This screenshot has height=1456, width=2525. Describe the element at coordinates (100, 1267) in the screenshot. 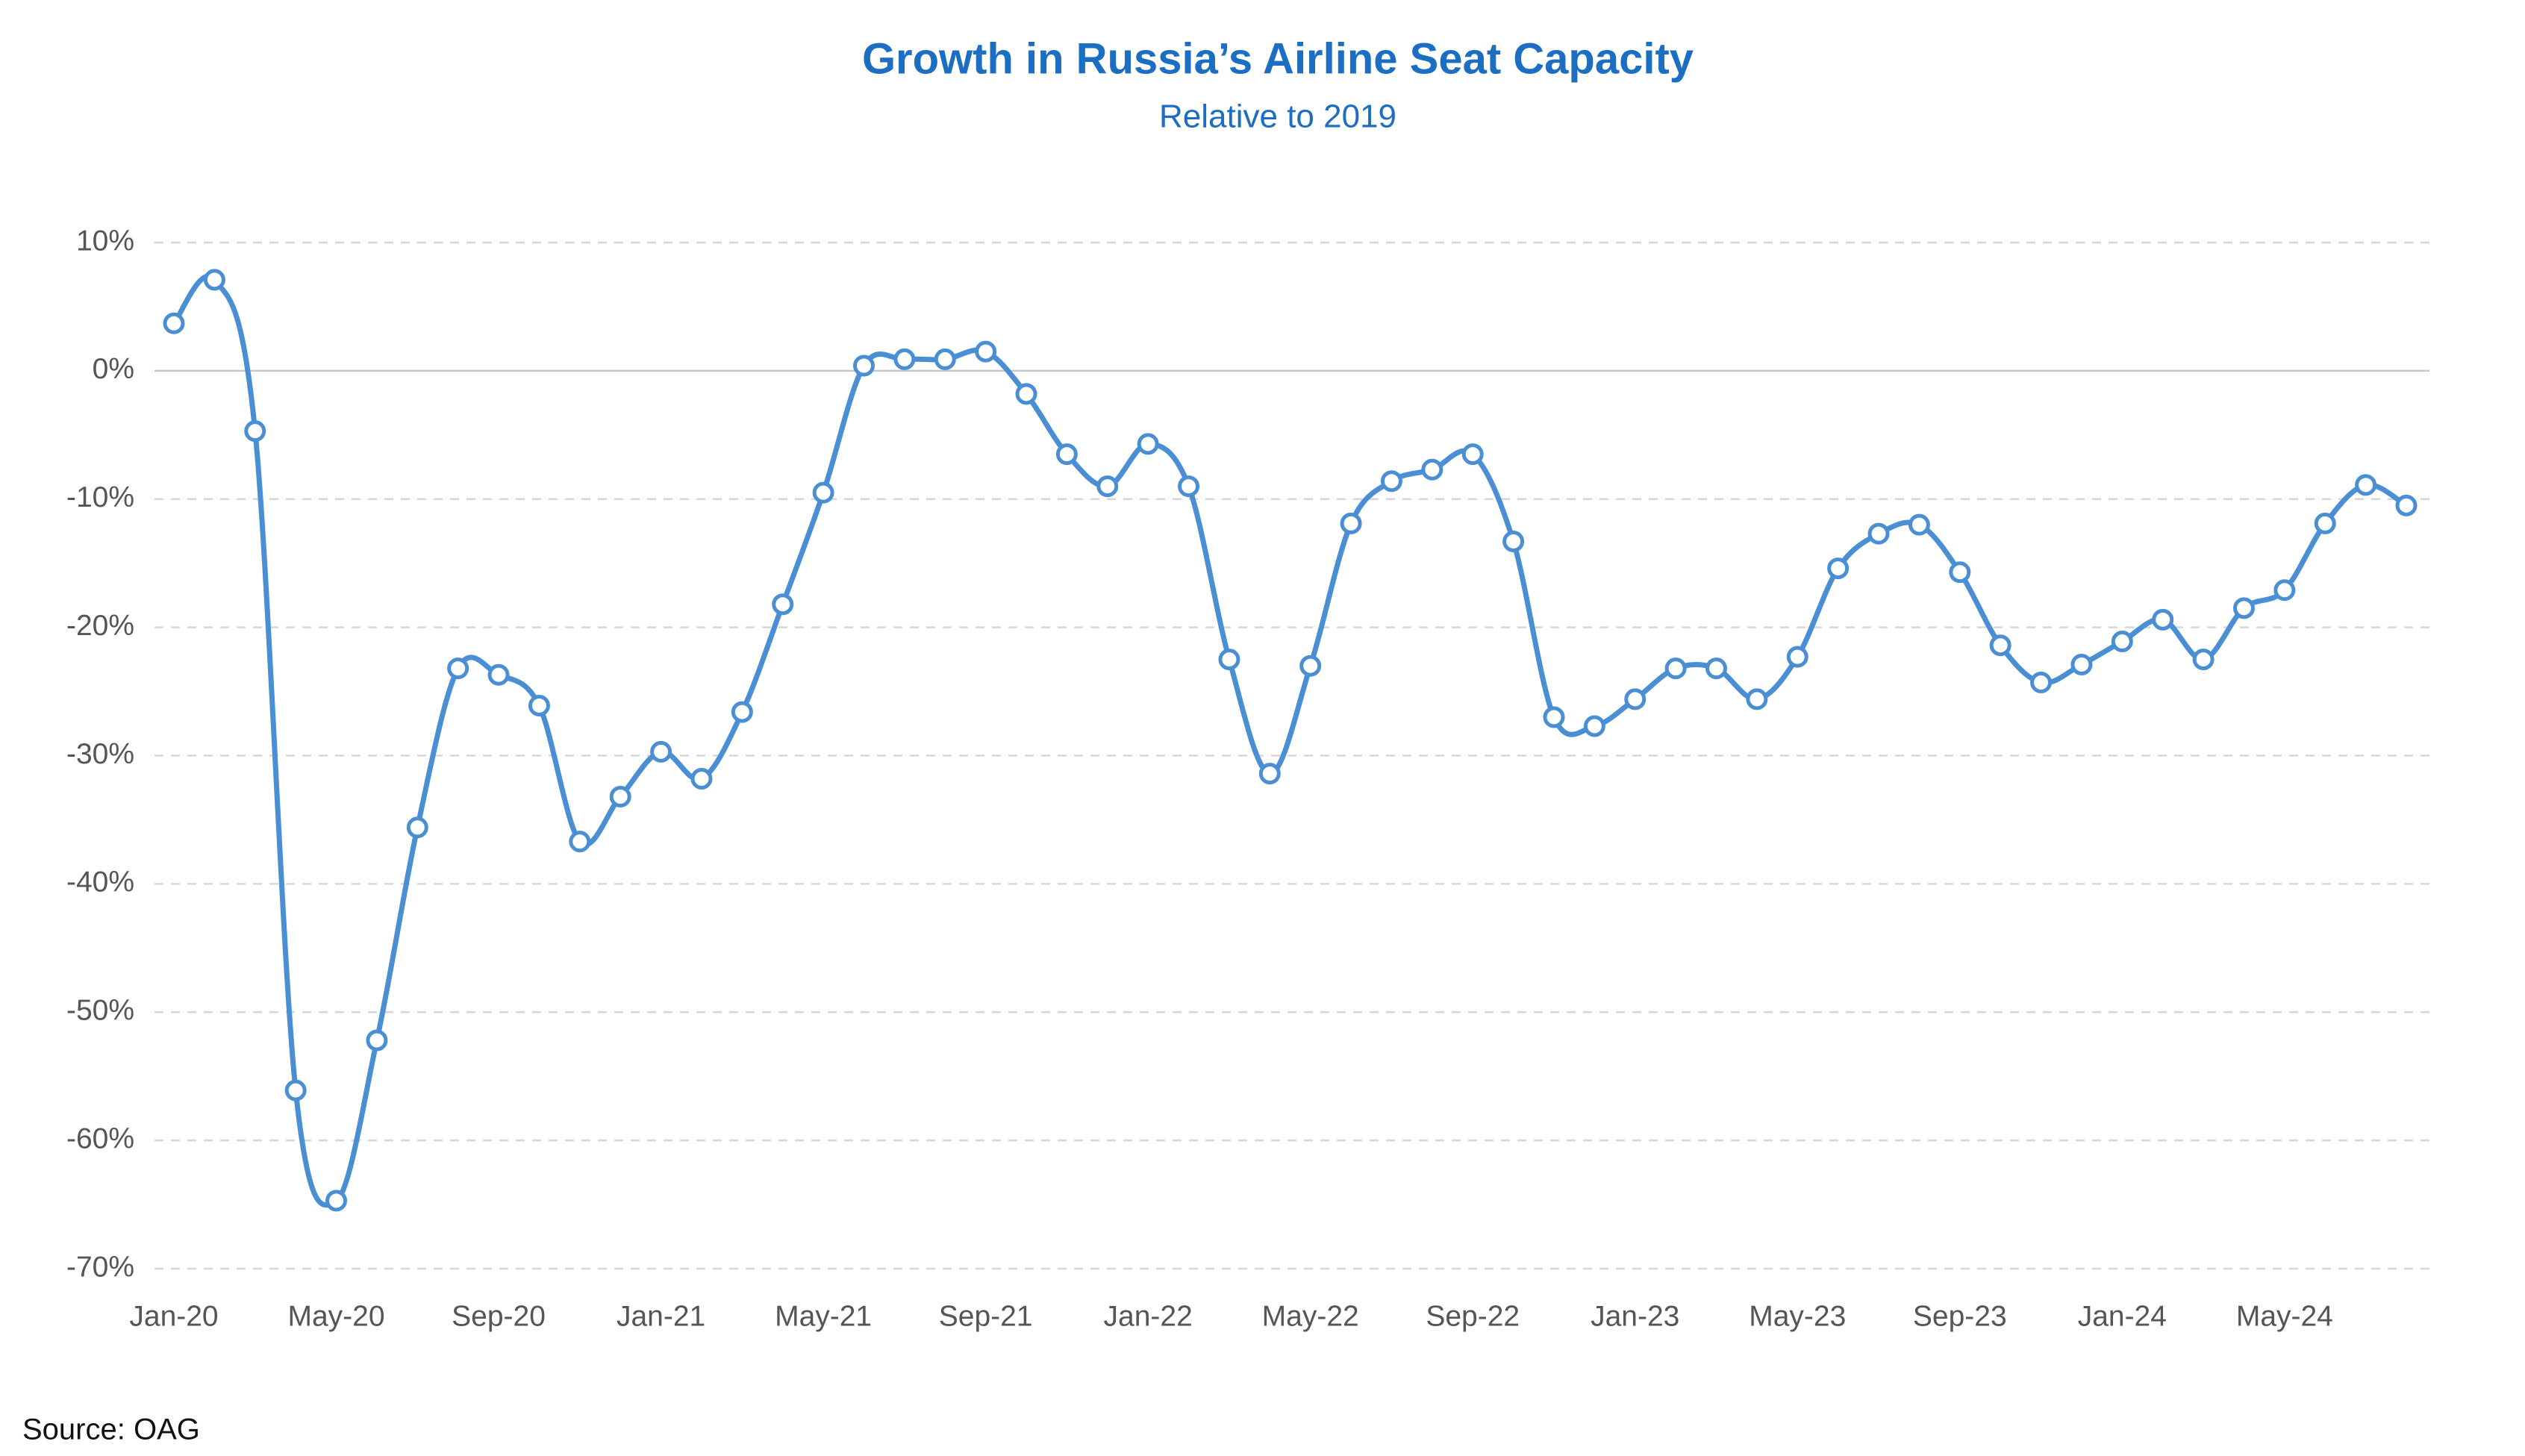

I see `y-tick-label: -70%` at that location.